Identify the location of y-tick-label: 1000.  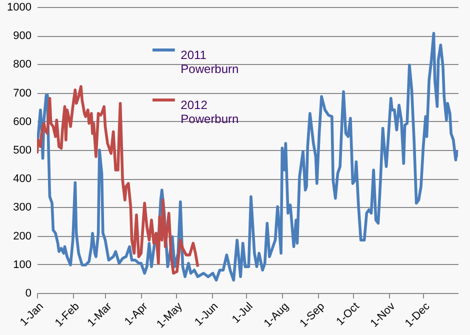
(19, 8).